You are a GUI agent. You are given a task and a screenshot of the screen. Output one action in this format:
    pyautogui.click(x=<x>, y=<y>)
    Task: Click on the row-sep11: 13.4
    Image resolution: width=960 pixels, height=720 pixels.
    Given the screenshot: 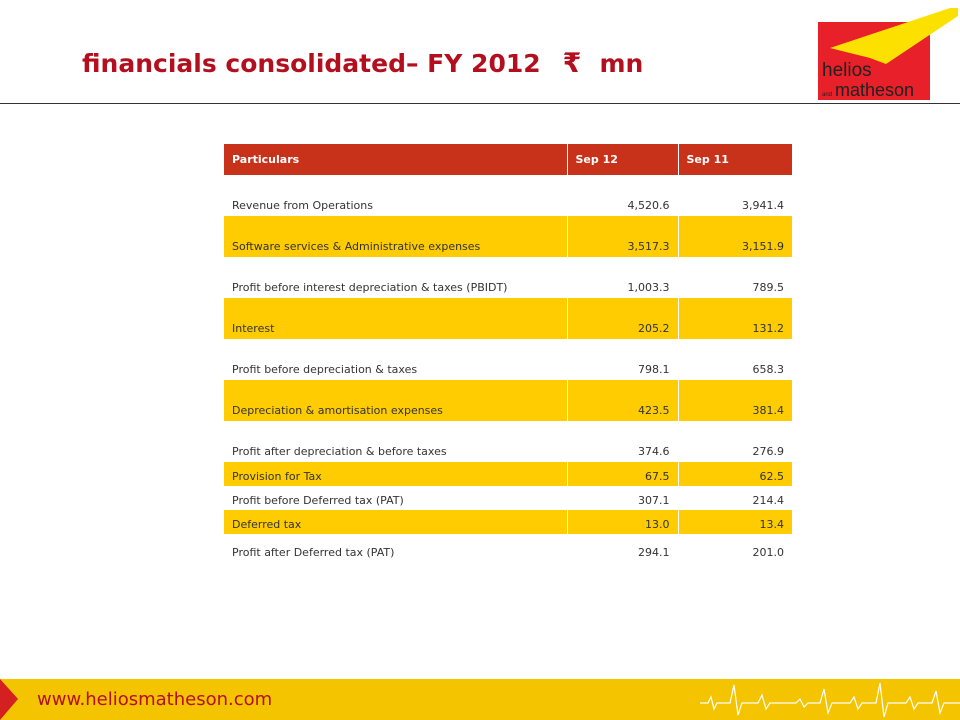 What is the action you would take?
    pyautogui.click(x=735, y=522)
    